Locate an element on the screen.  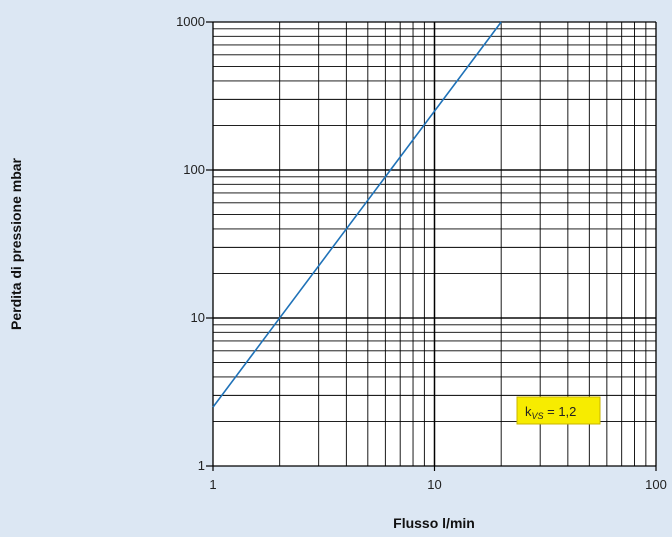
x-axis-title: Flusso l/min is located at coordinates (434, 523).